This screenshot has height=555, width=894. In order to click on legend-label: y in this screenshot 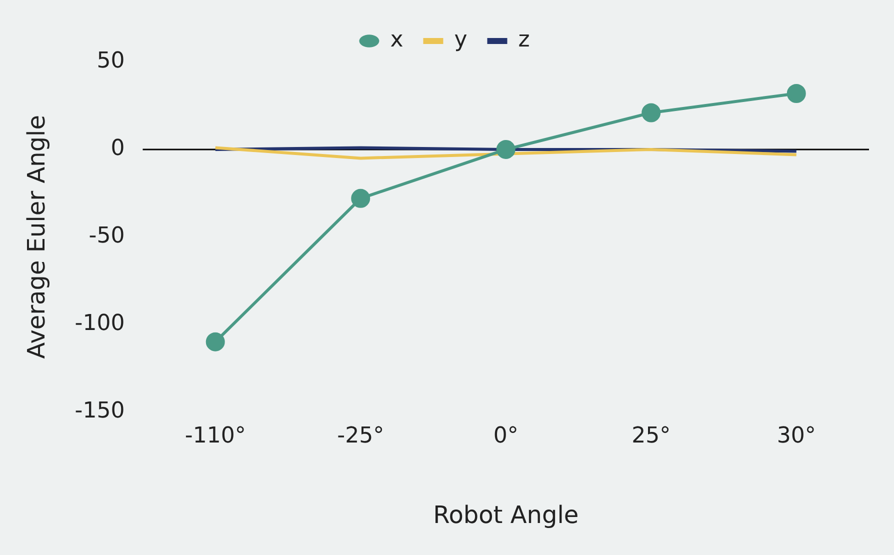, I will do `click(461, 40)`.